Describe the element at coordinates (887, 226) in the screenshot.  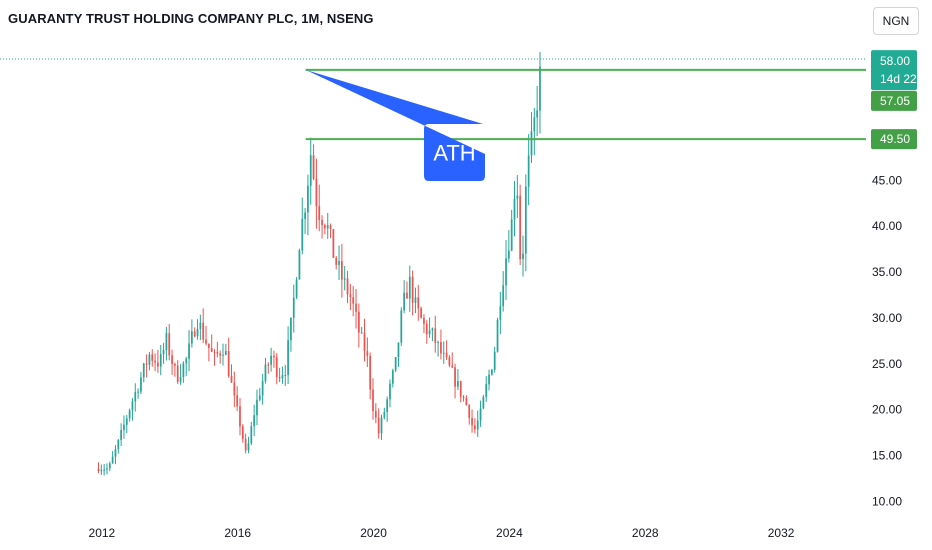
I see `price-tick-label: 40.00` at that location.